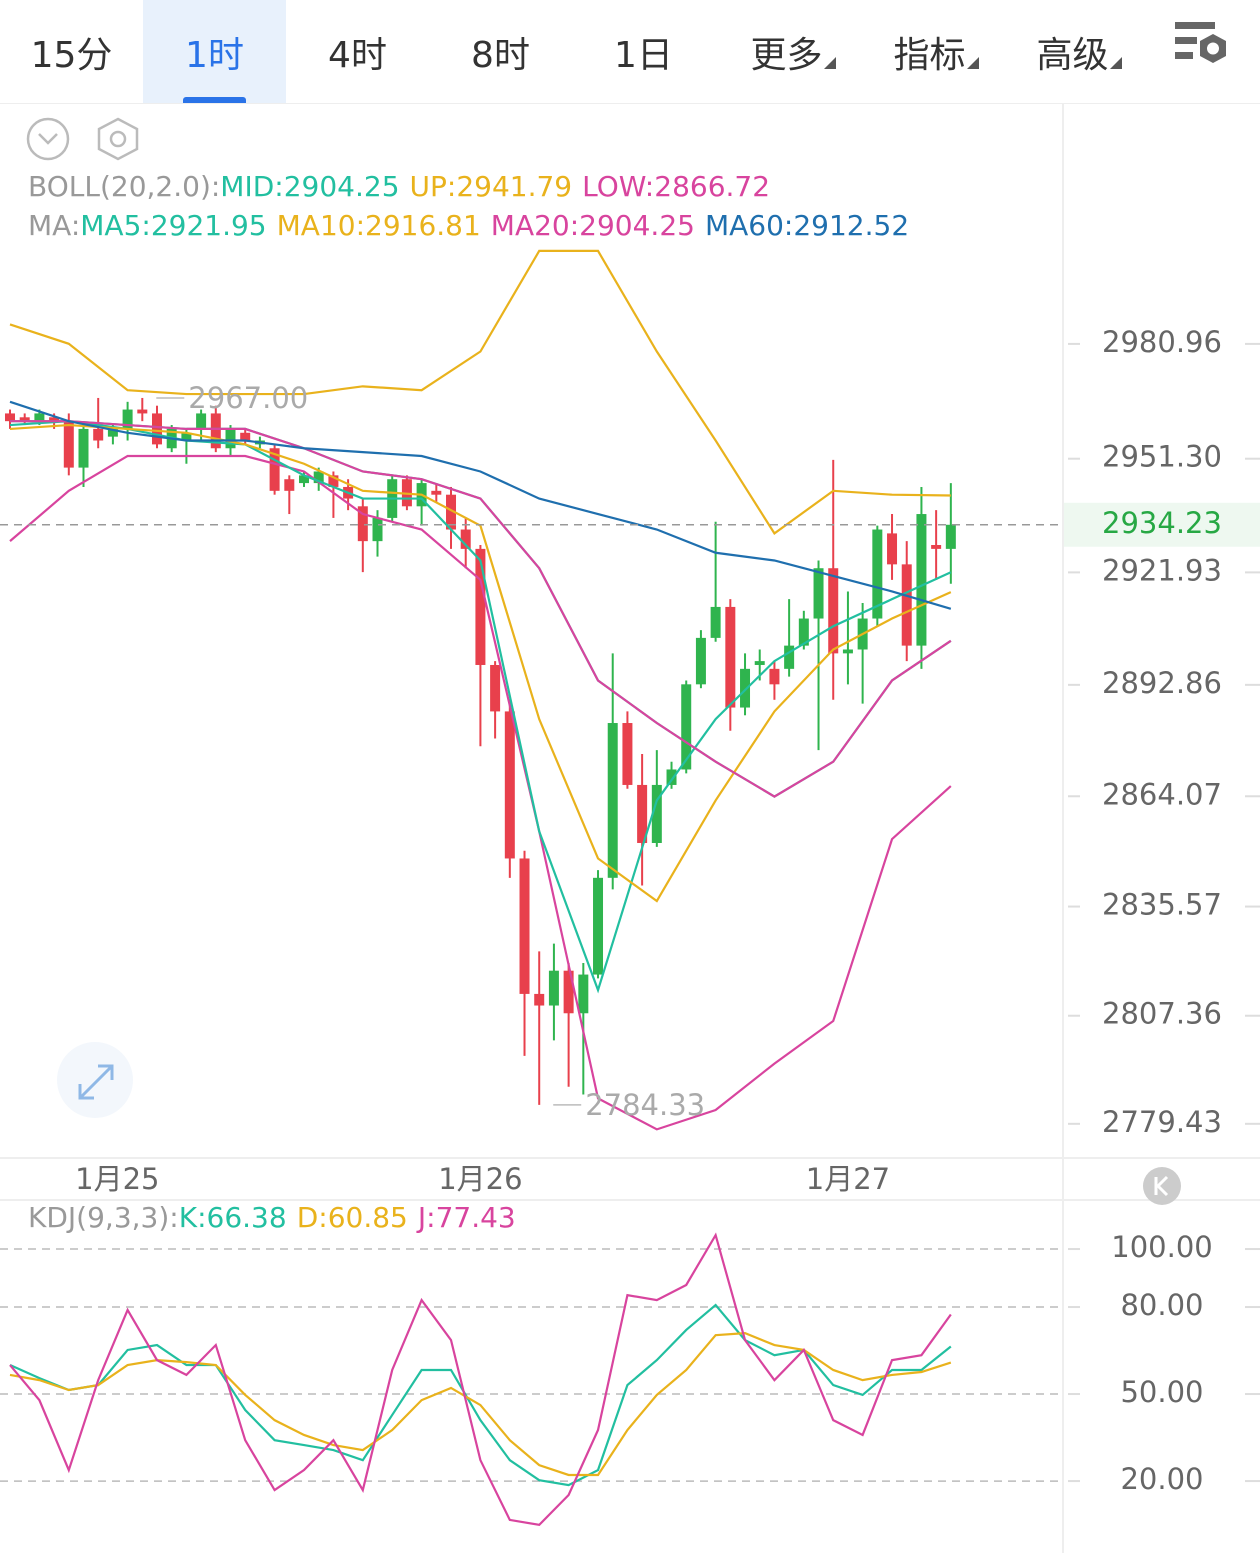  Describe the element at coordinates (71, 51) in the screenshot. I see `tab: 15分` at that location.